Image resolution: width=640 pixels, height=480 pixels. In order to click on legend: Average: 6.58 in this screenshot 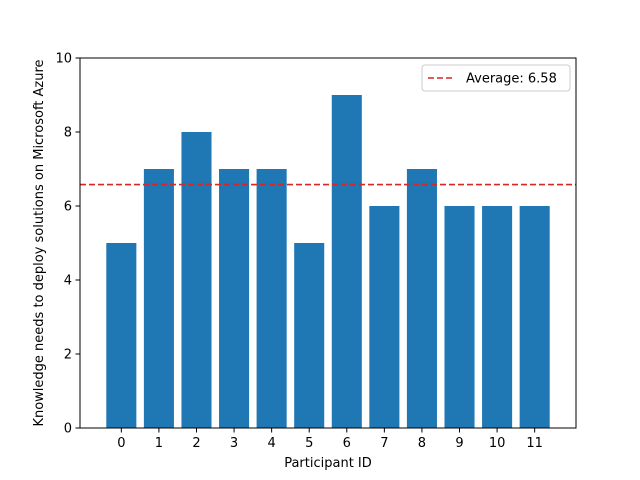, I will do `click(496, 78)`.